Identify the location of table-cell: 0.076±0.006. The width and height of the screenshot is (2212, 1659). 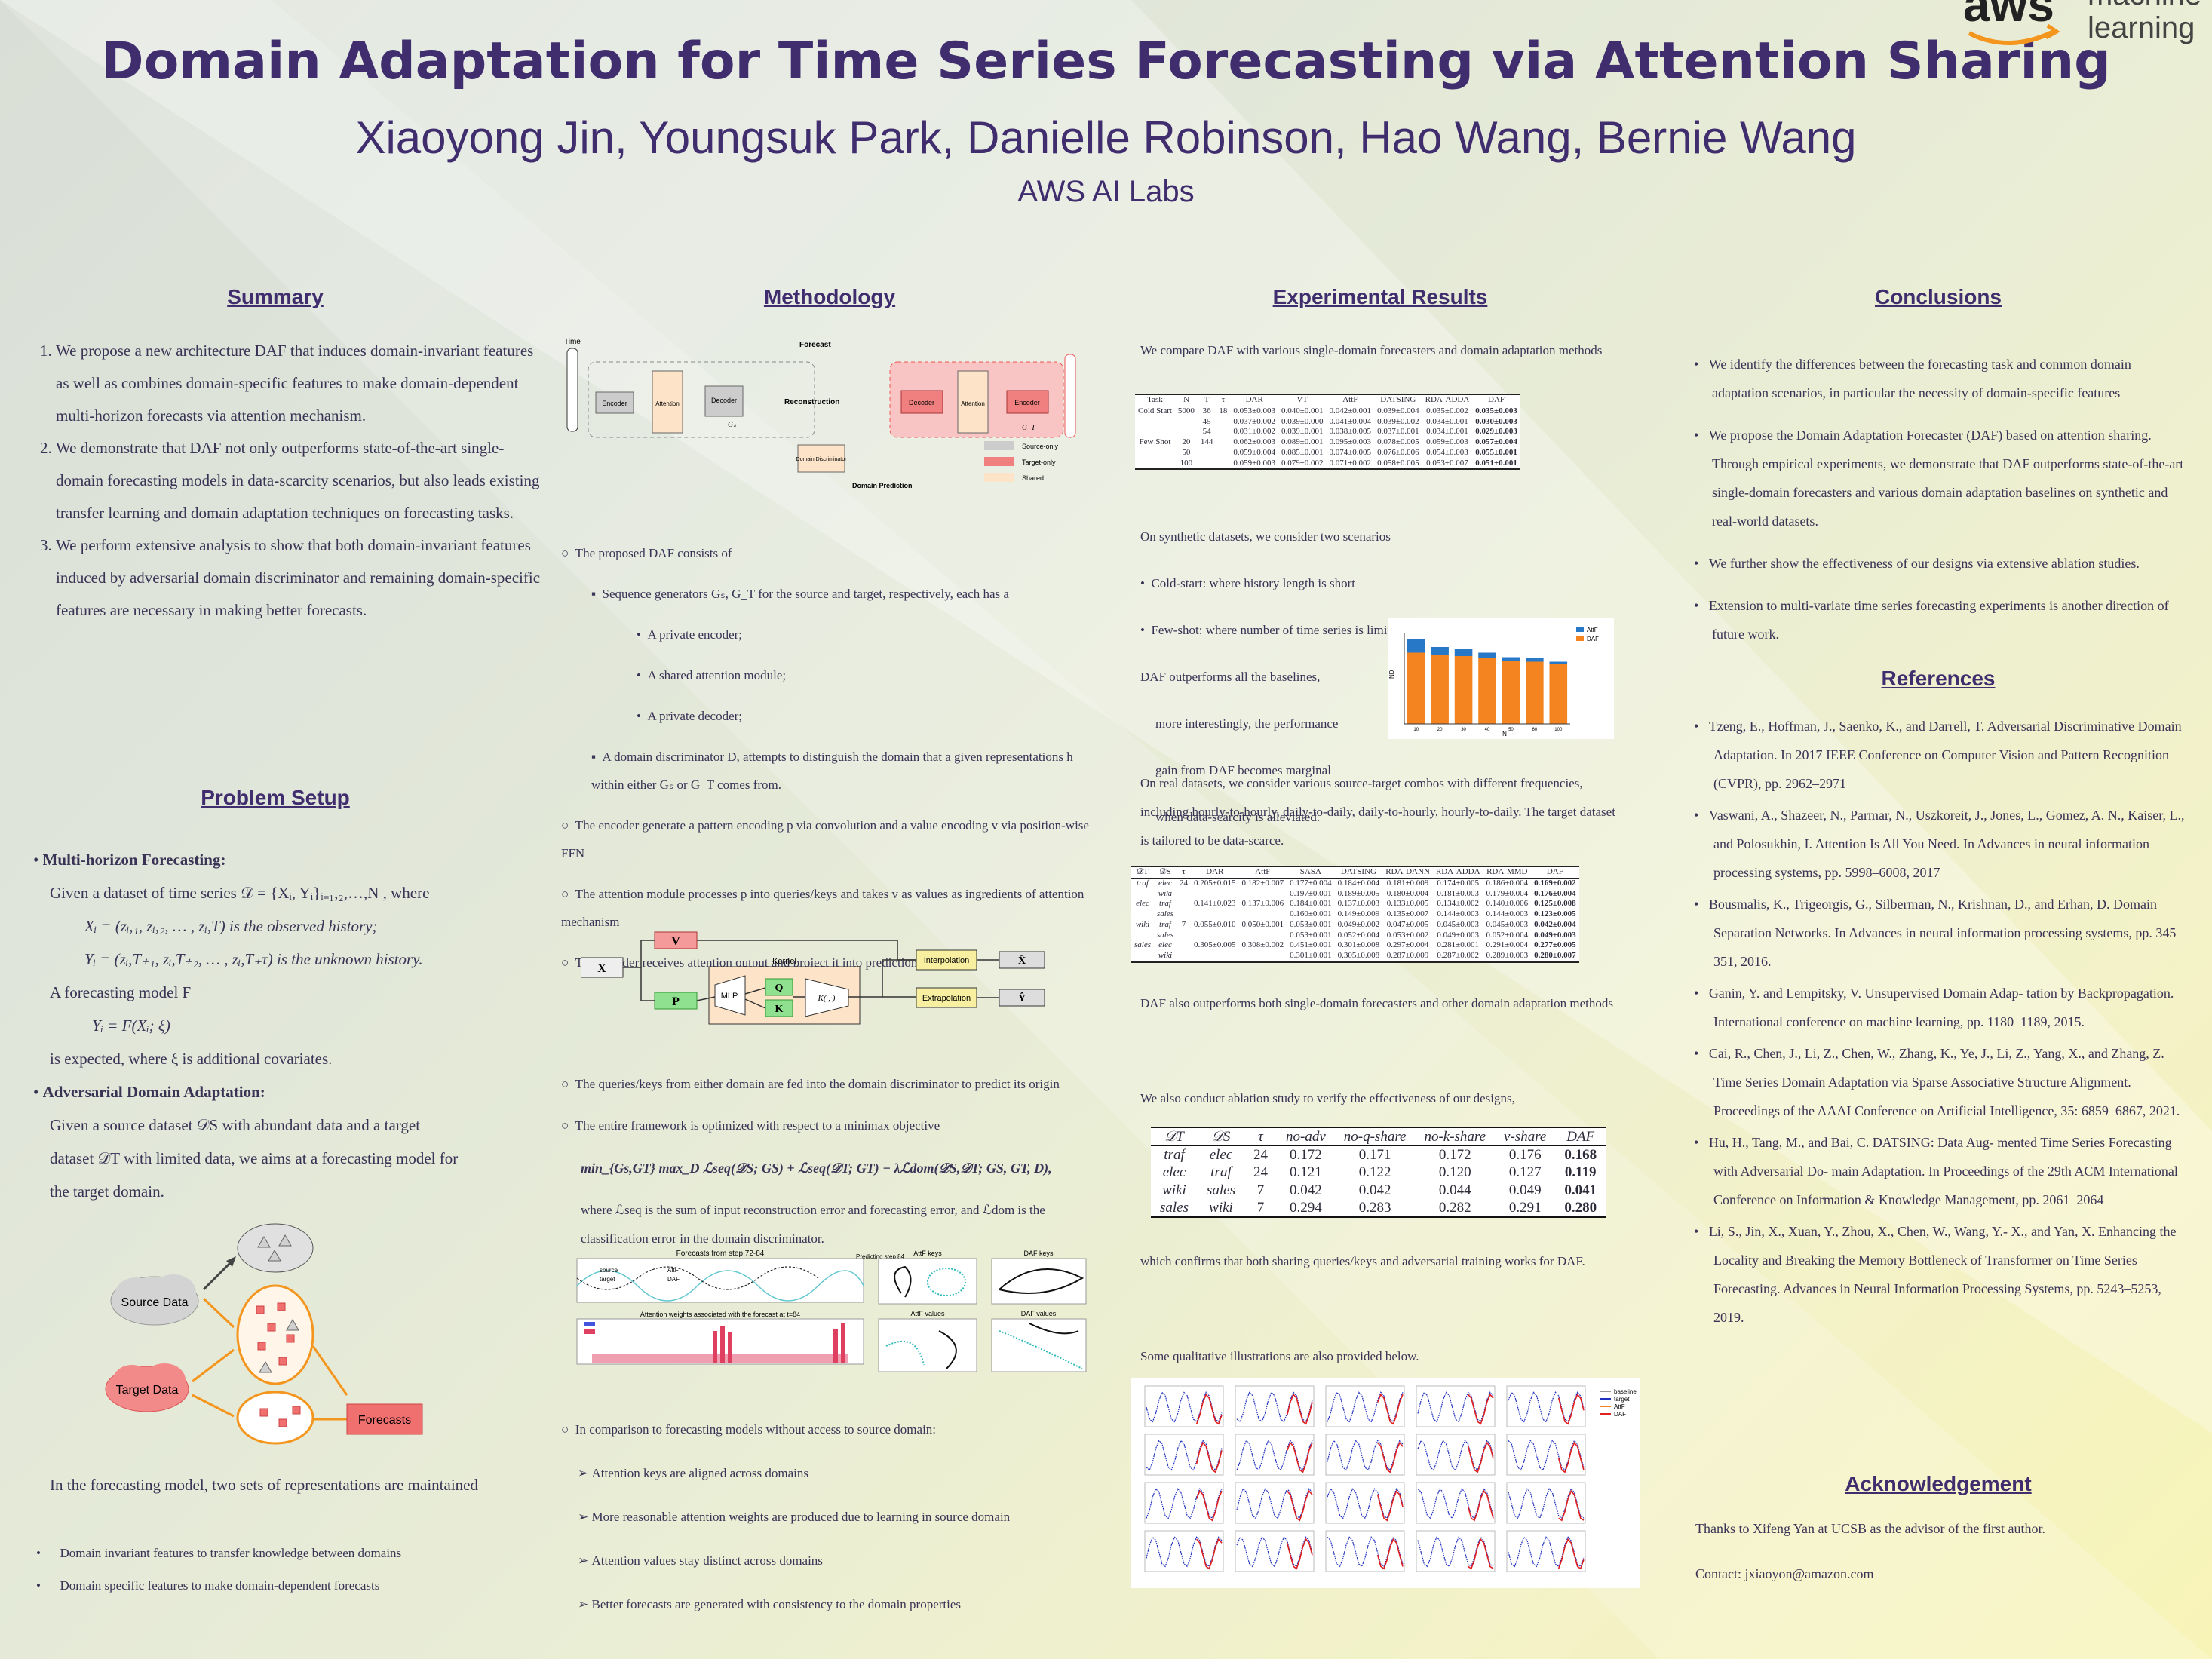
(1398, 452).